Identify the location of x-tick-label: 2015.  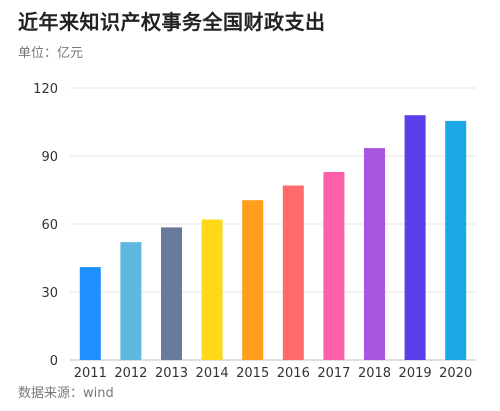
(252, 373).